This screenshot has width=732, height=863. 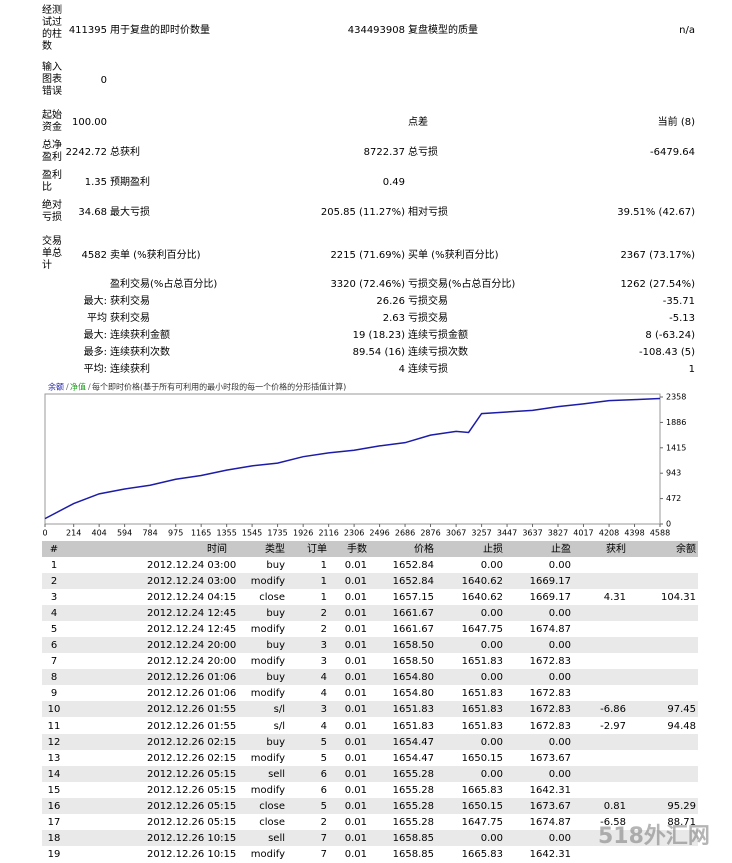 I want to click on table-cell: 97.45, so click(x=681, y=710).